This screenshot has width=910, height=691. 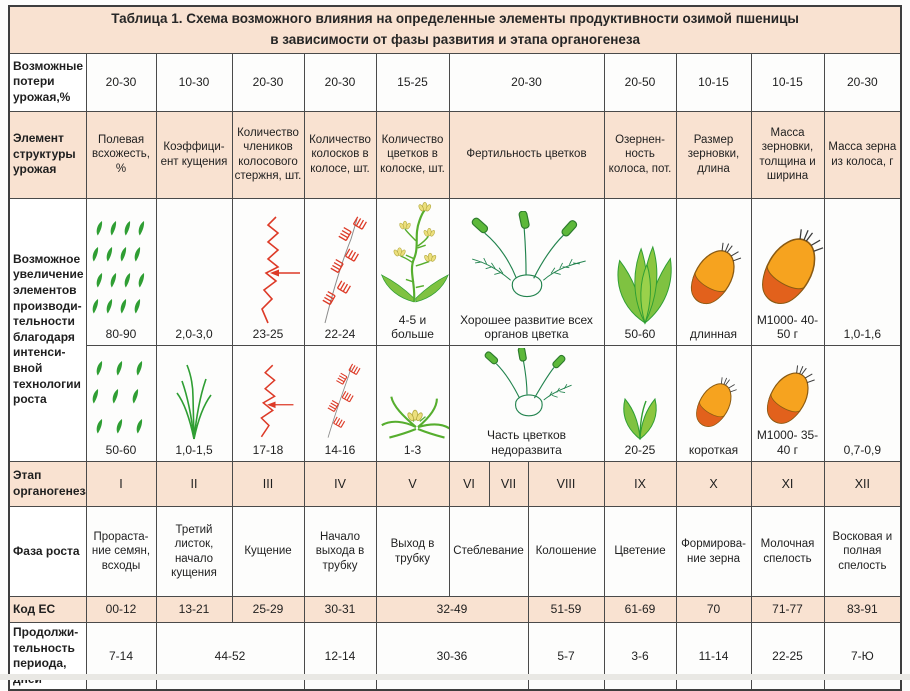 I want to click on leaf-bunch-small-icon, so click(x=640, y=418).